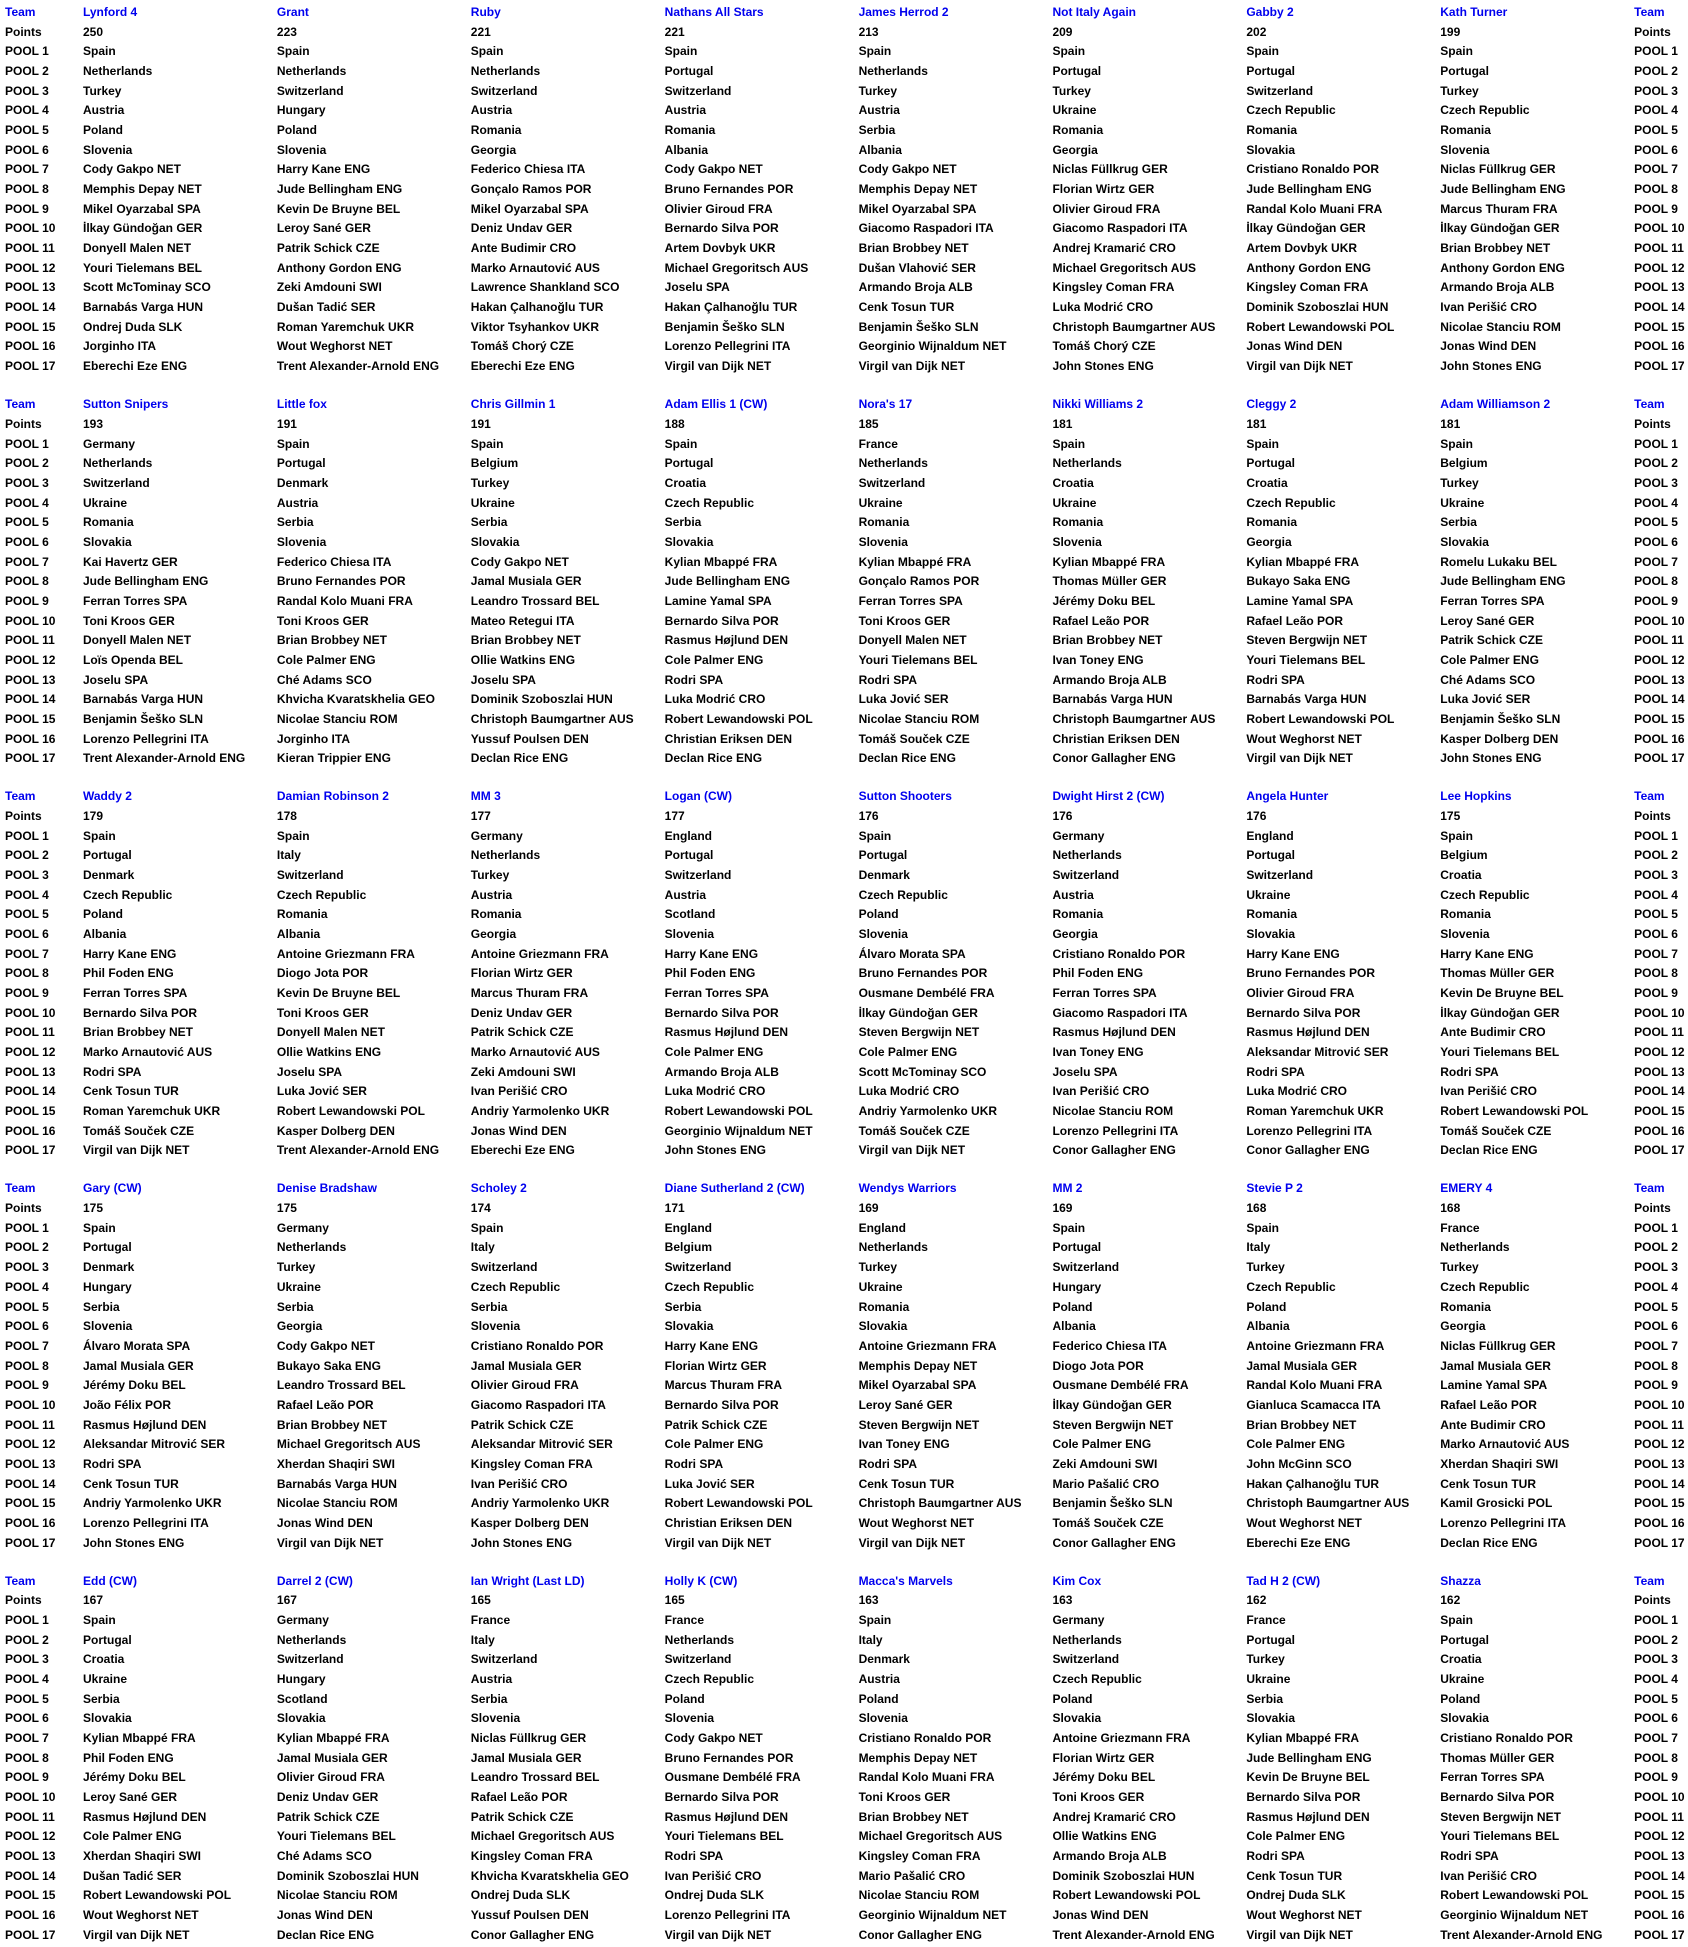 The width and height of the screenshot is (1688, 1947). What do you see at coordinates (1469, 1071) in the screenshot?
I see `pick-cell: Rodri SPA` at bounding box center [1469, 1071].